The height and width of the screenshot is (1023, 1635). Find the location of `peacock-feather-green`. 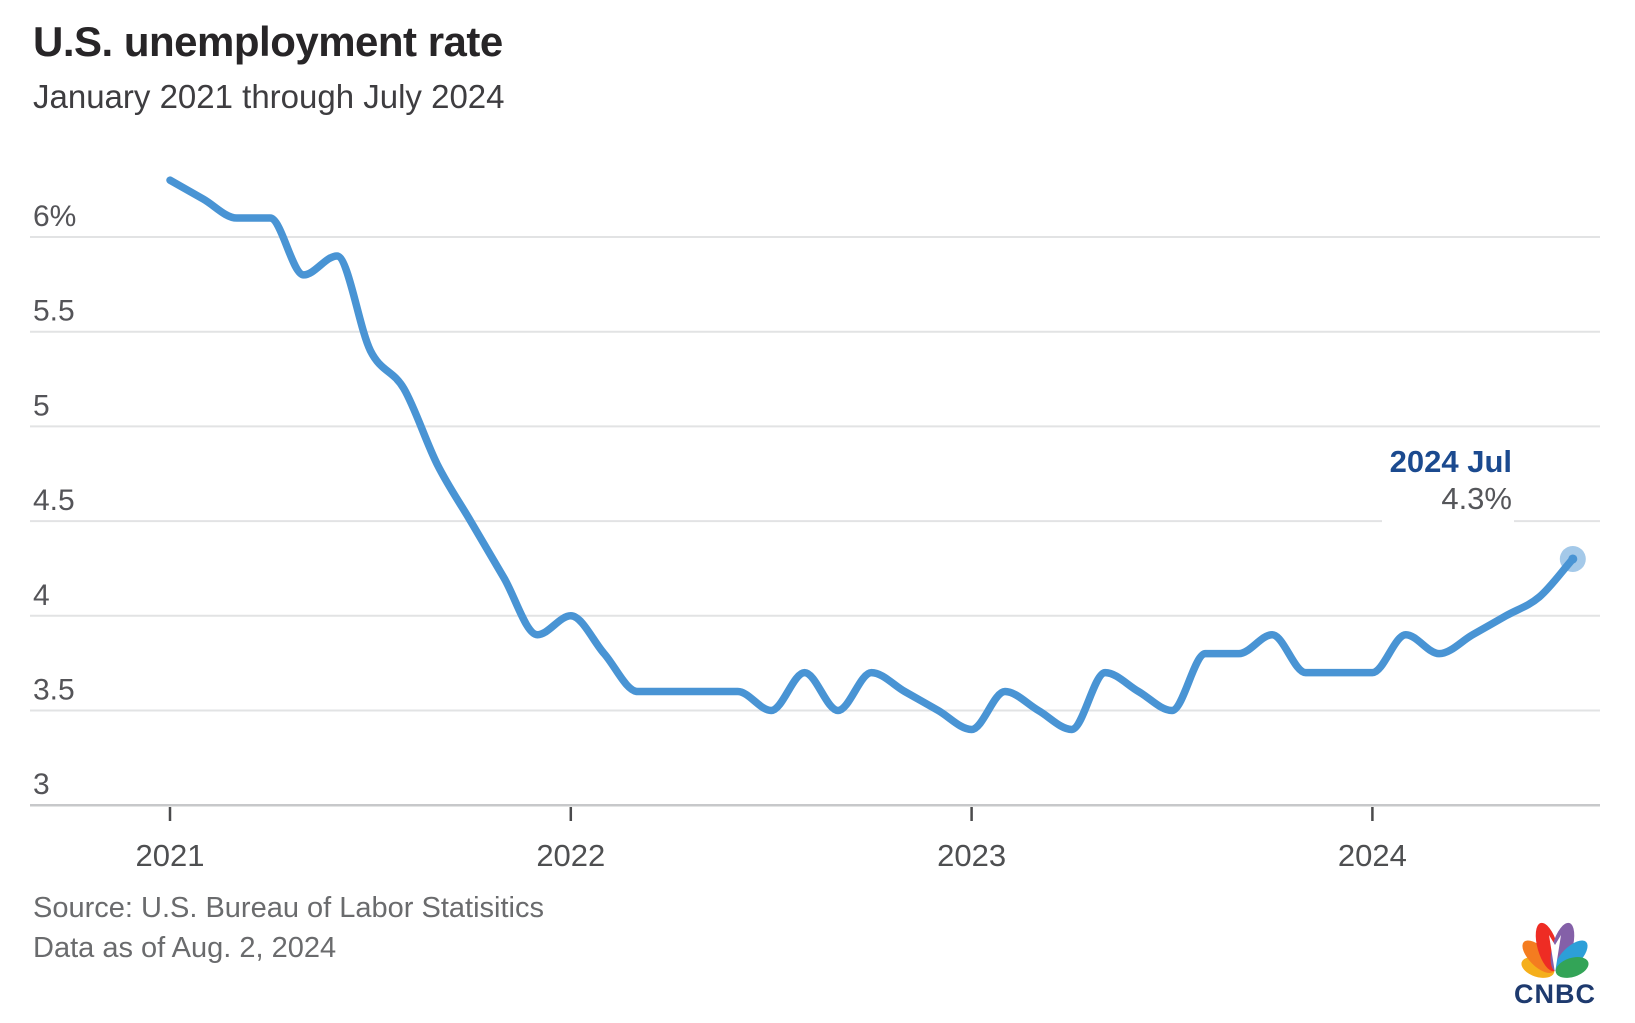

peacock-feather-green is located at coordinates (1572, 967).